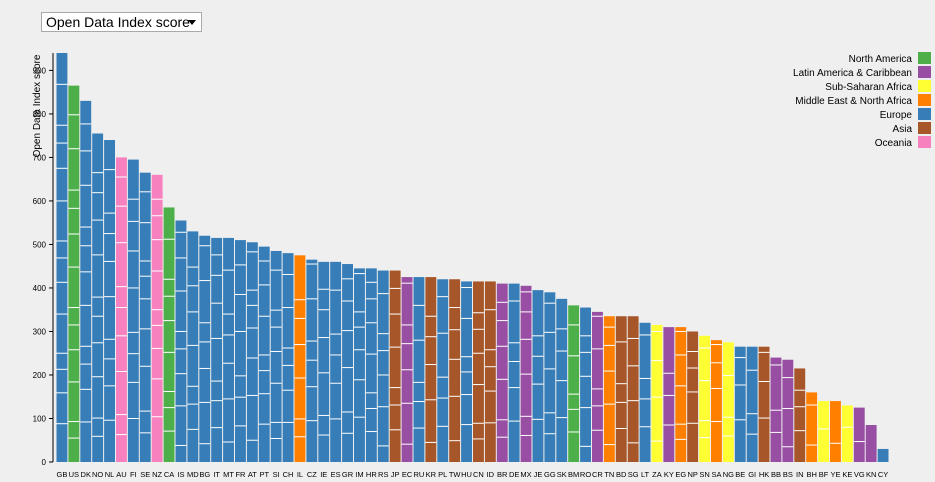 The height and width of the screenshot is (482, 935). Describe the element at coordinates (894, 143) in the screenshot. I see `legend-label: Oceania` at that location.